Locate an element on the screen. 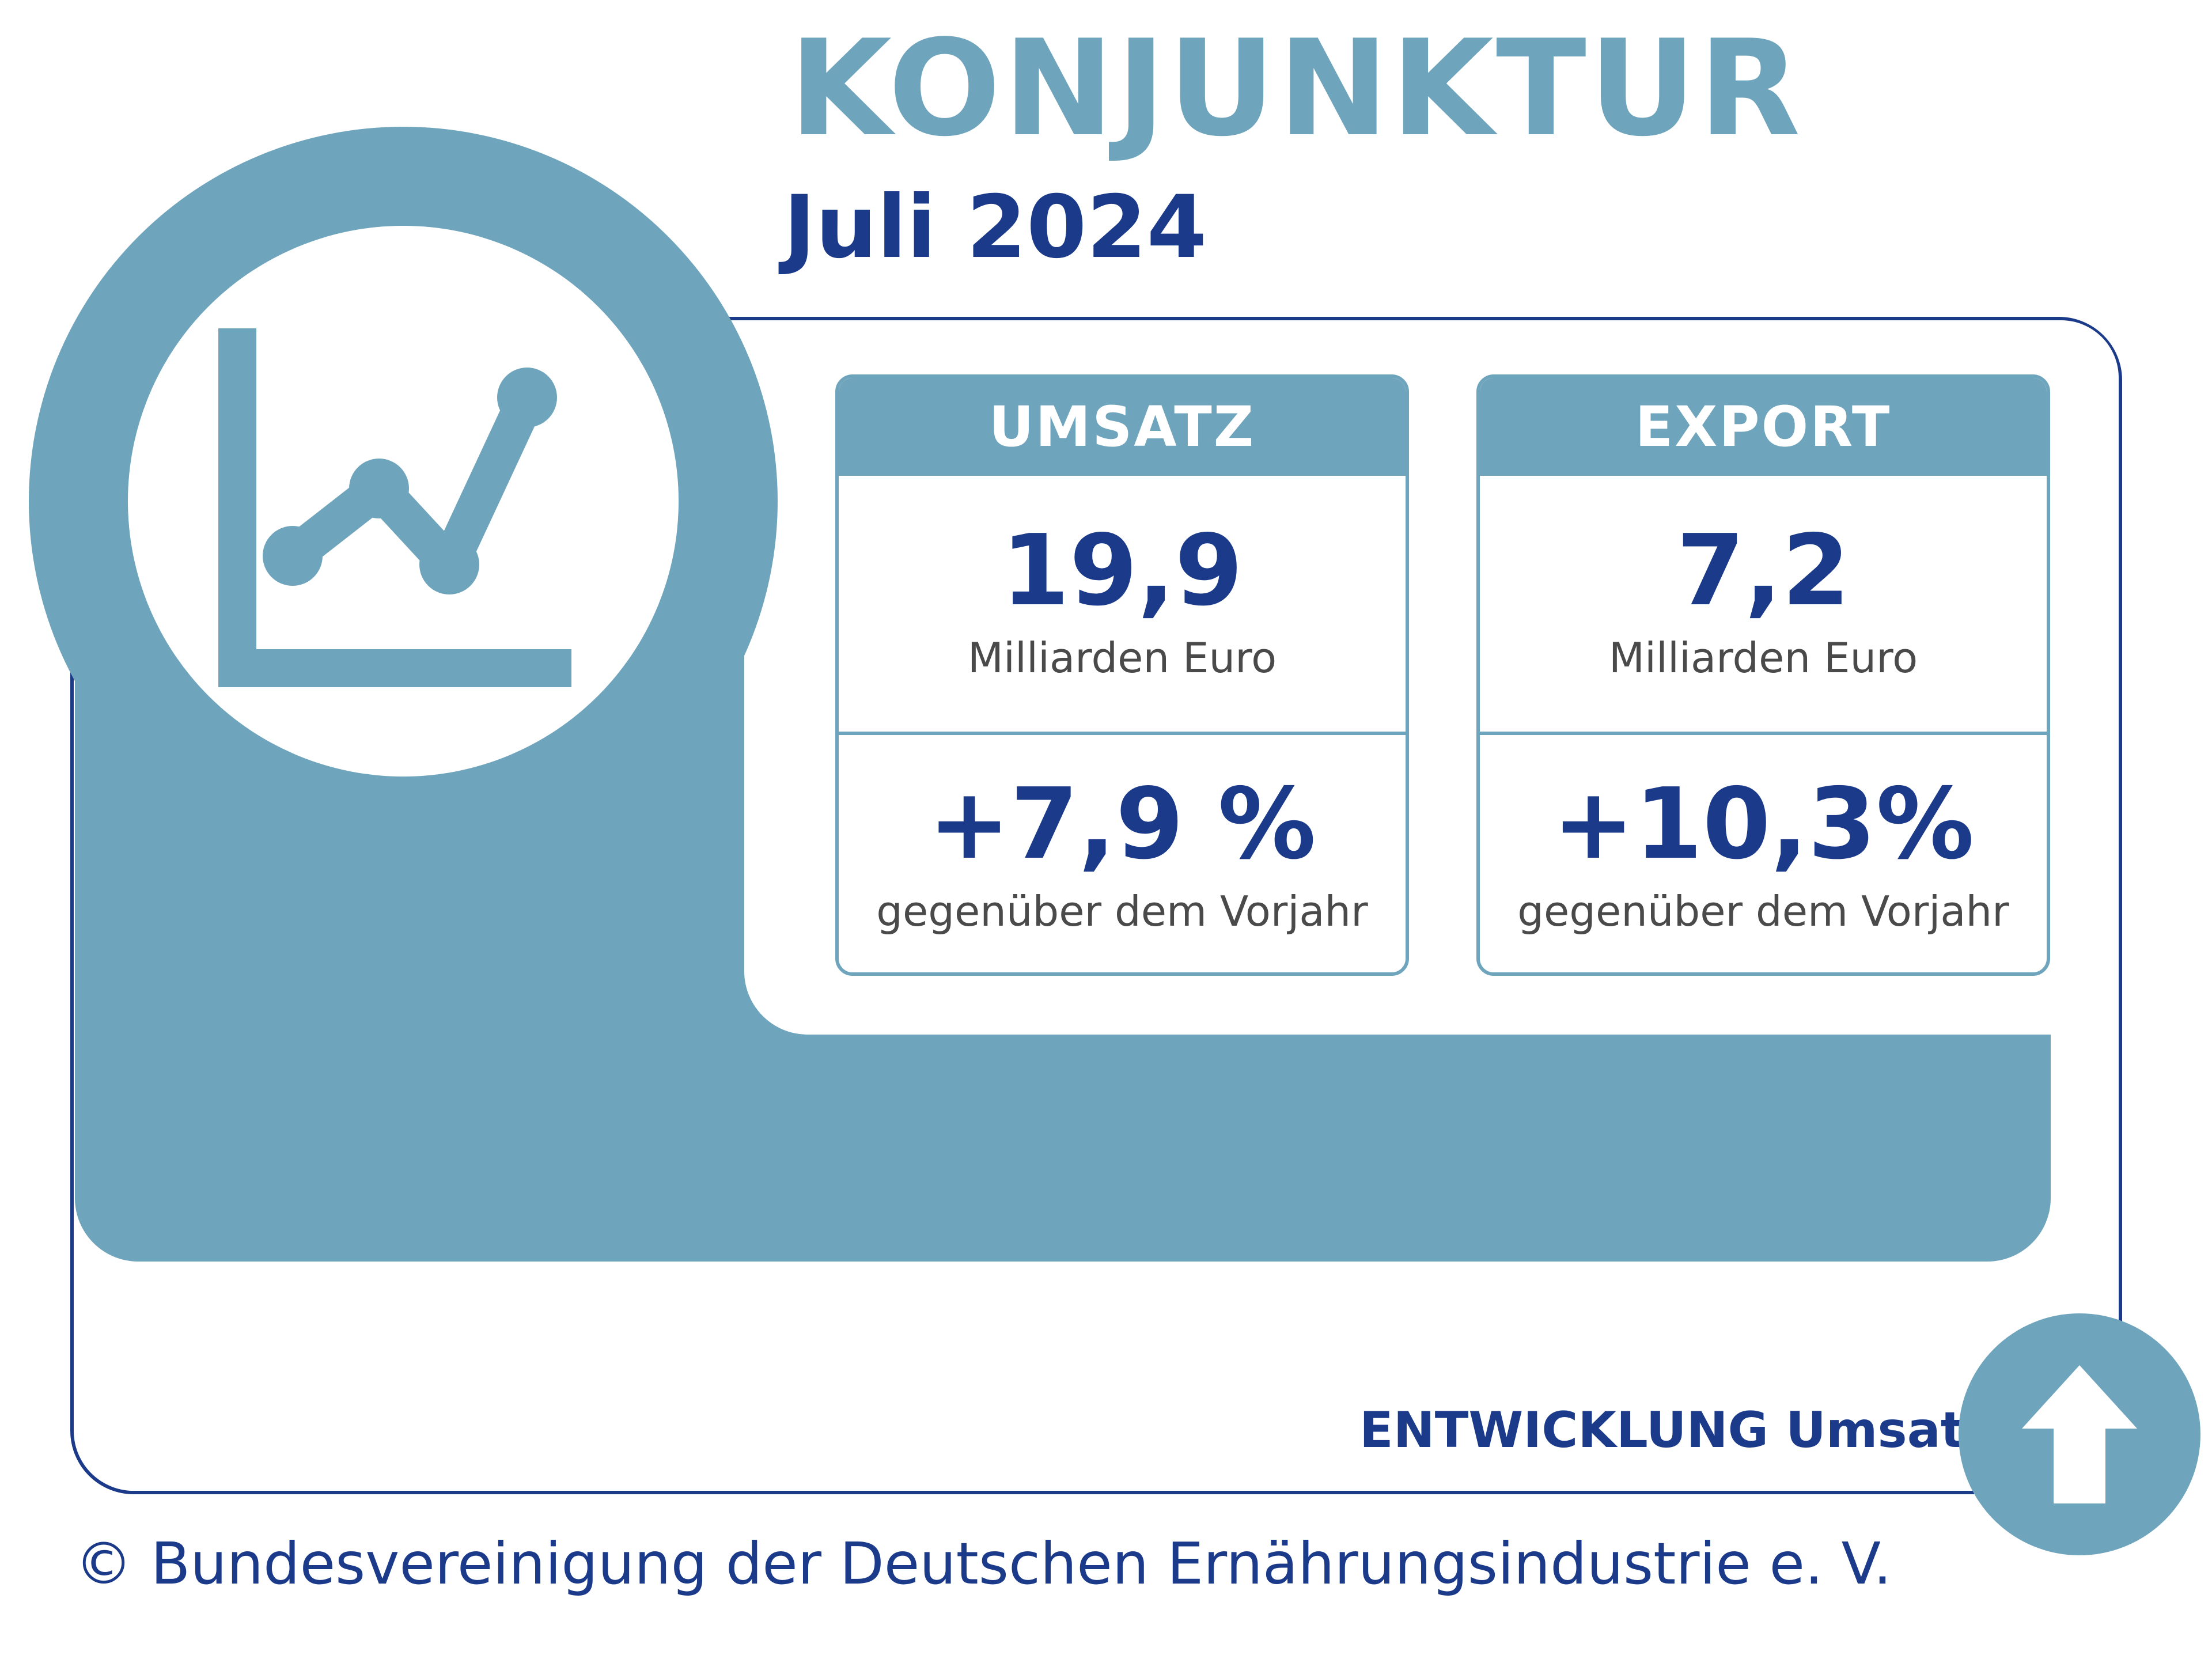 The image size is (2212, 1659). page-title: KONJUNKTUR is located at coordinates (1296, 89).